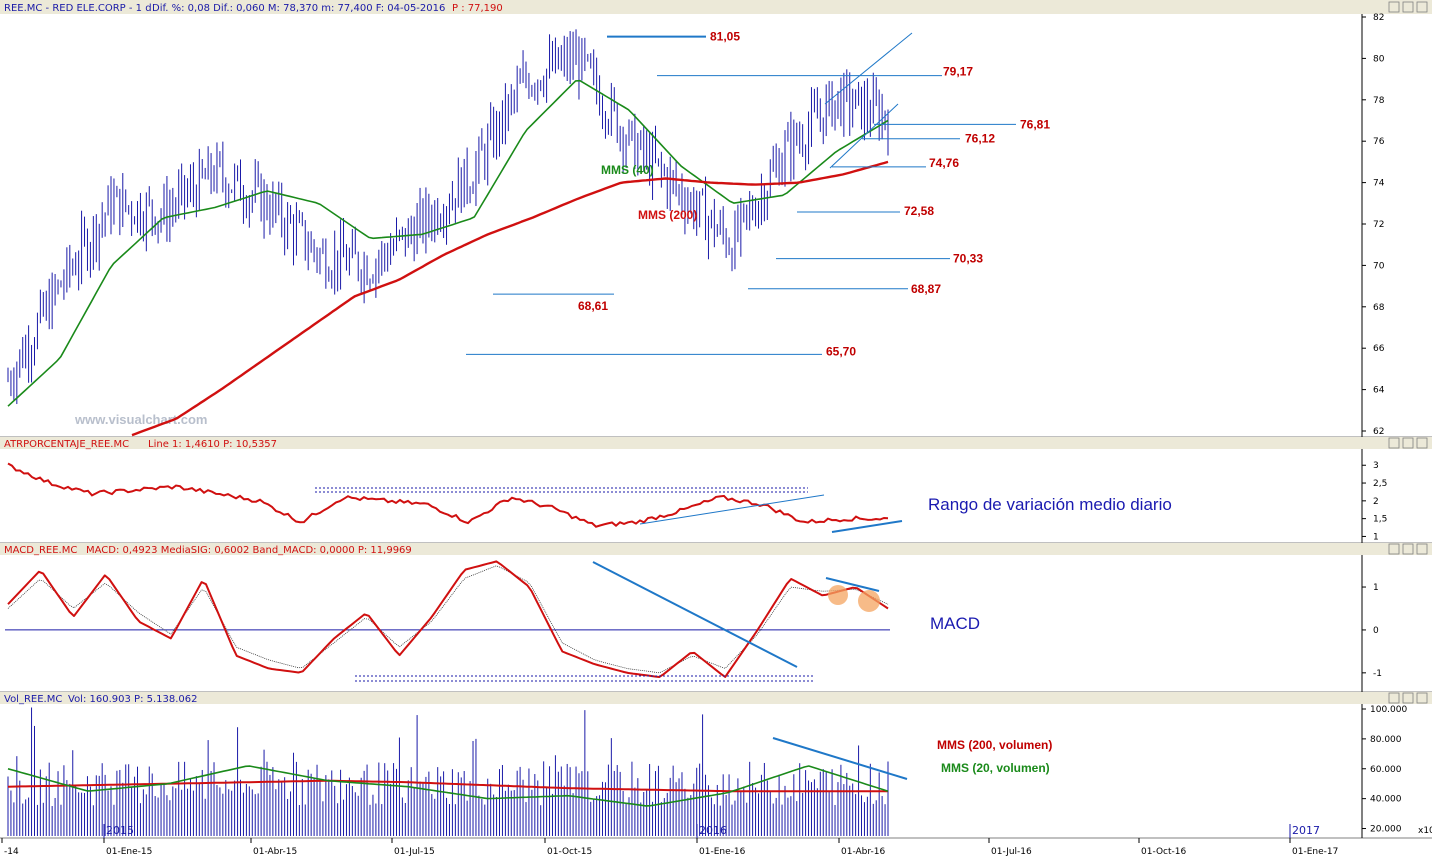  What do you see at coordinates (1378, 225) in the screenshot?
I see `price-tick-label: 72` at bounding box center [1378, 225].